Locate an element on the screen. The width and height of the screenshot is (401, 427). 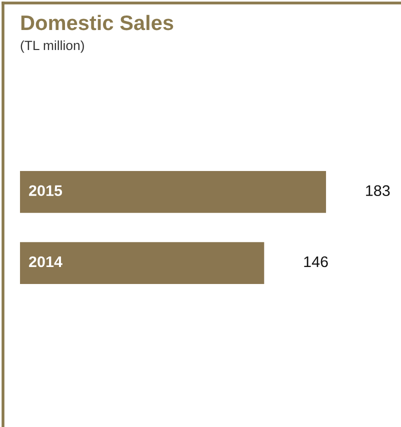
y-tick-label: 2014 is located at coordinates (45, 262).